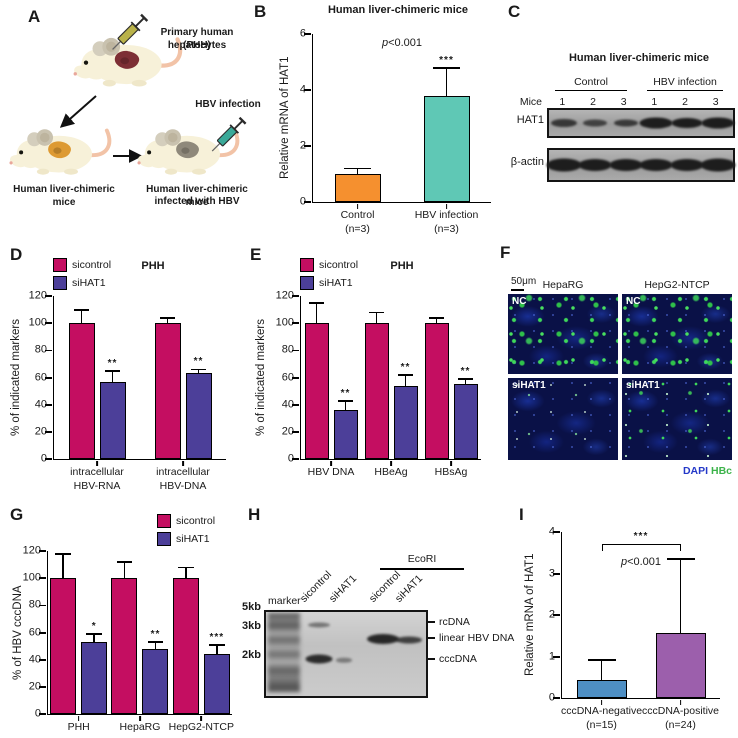  I want to click on x-axis-label: HBsAg, so click(451, 472).